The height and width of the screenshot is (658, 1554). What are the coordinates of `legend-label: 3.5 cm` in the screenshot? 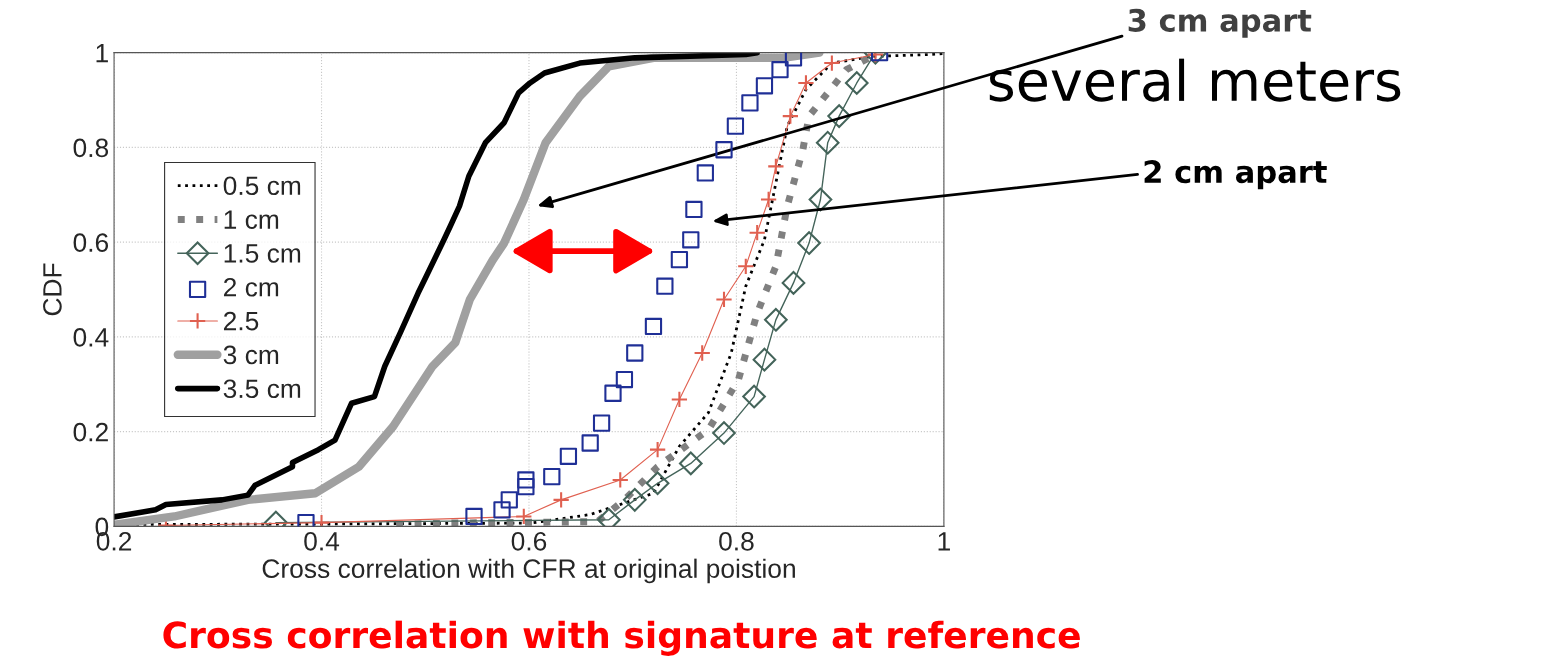 It's located at (262, 389).